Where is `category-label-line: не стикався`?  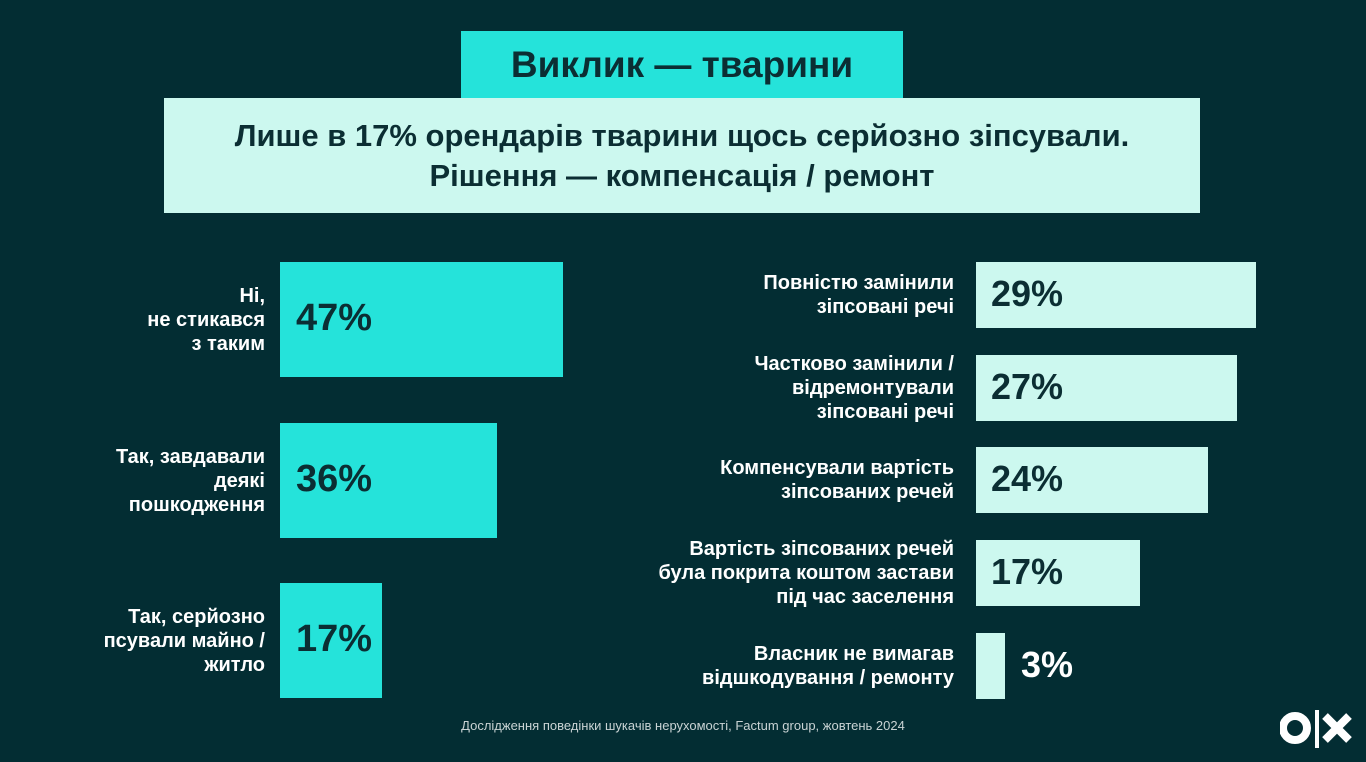
category-label-line: не стикався is located at coordinates (206, 319).